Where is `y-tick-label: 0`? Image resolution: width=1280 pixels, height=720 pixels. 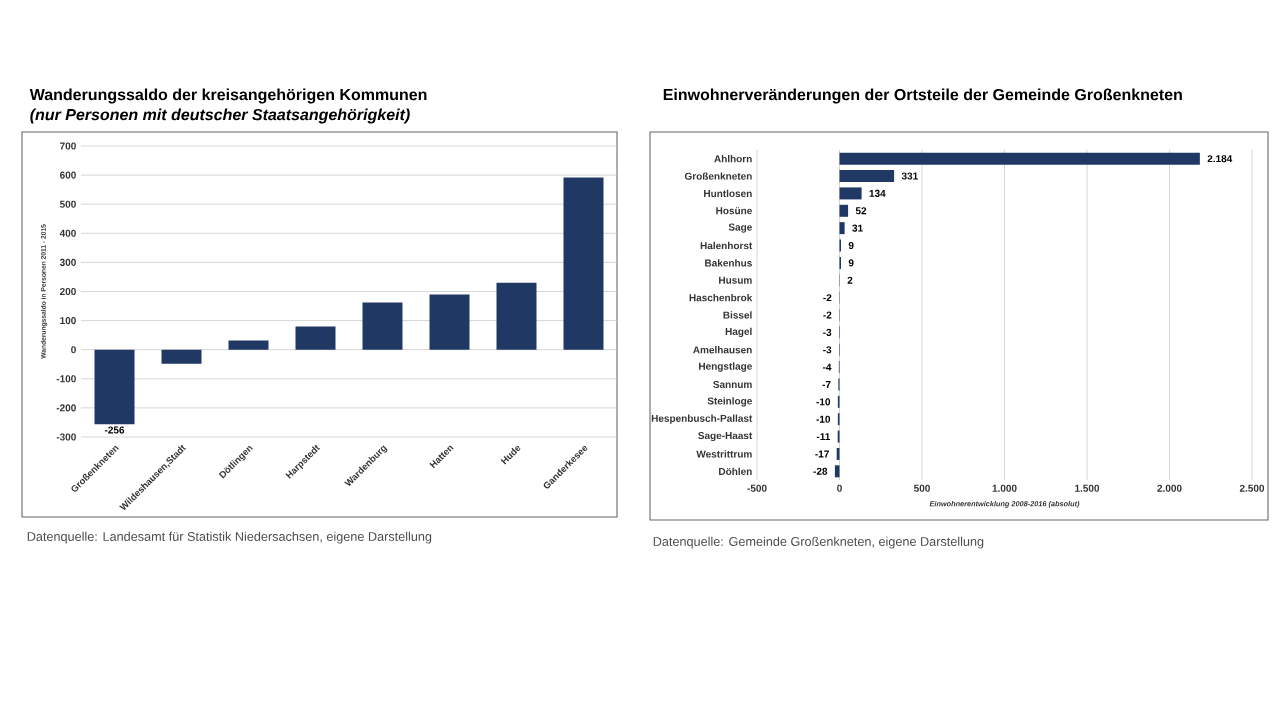
y-tick-label: 0 is located at coordinates (73, 350).